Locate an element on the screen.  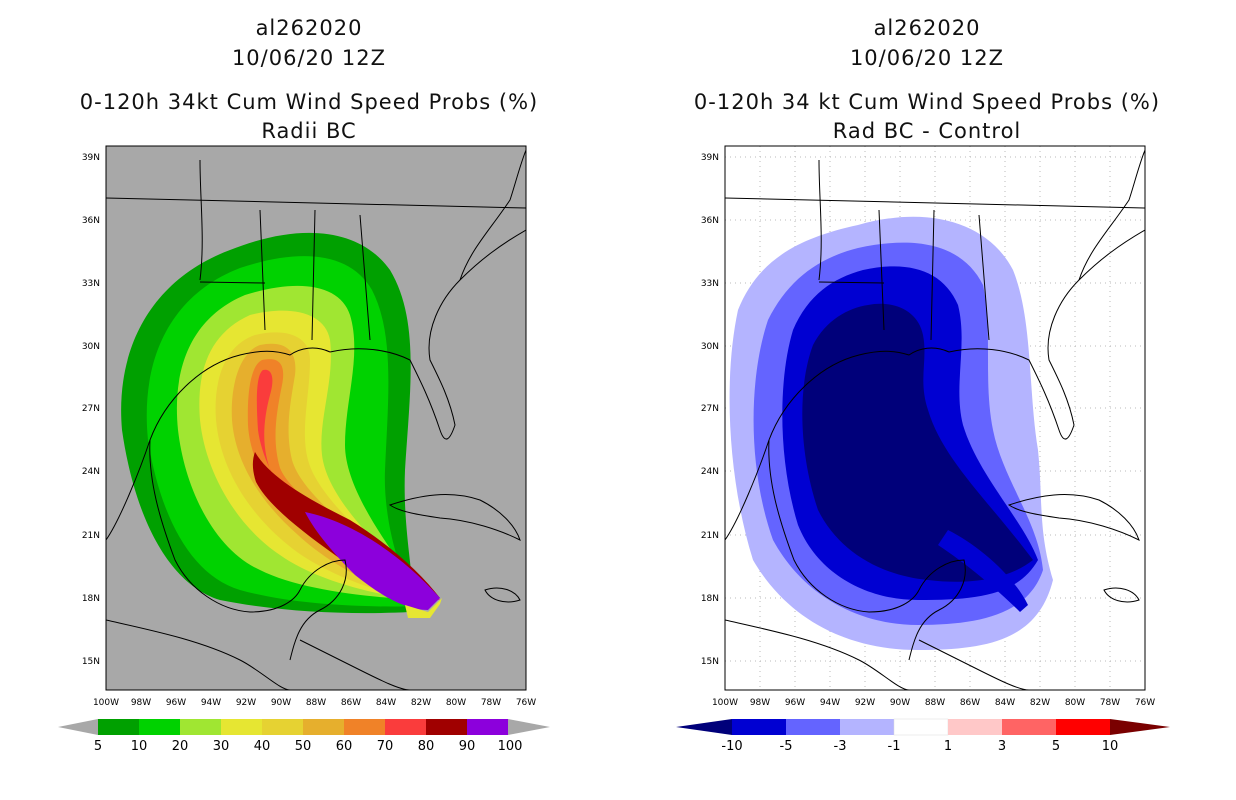
right-legend-label: -5 is located at coordinates (786, 746).